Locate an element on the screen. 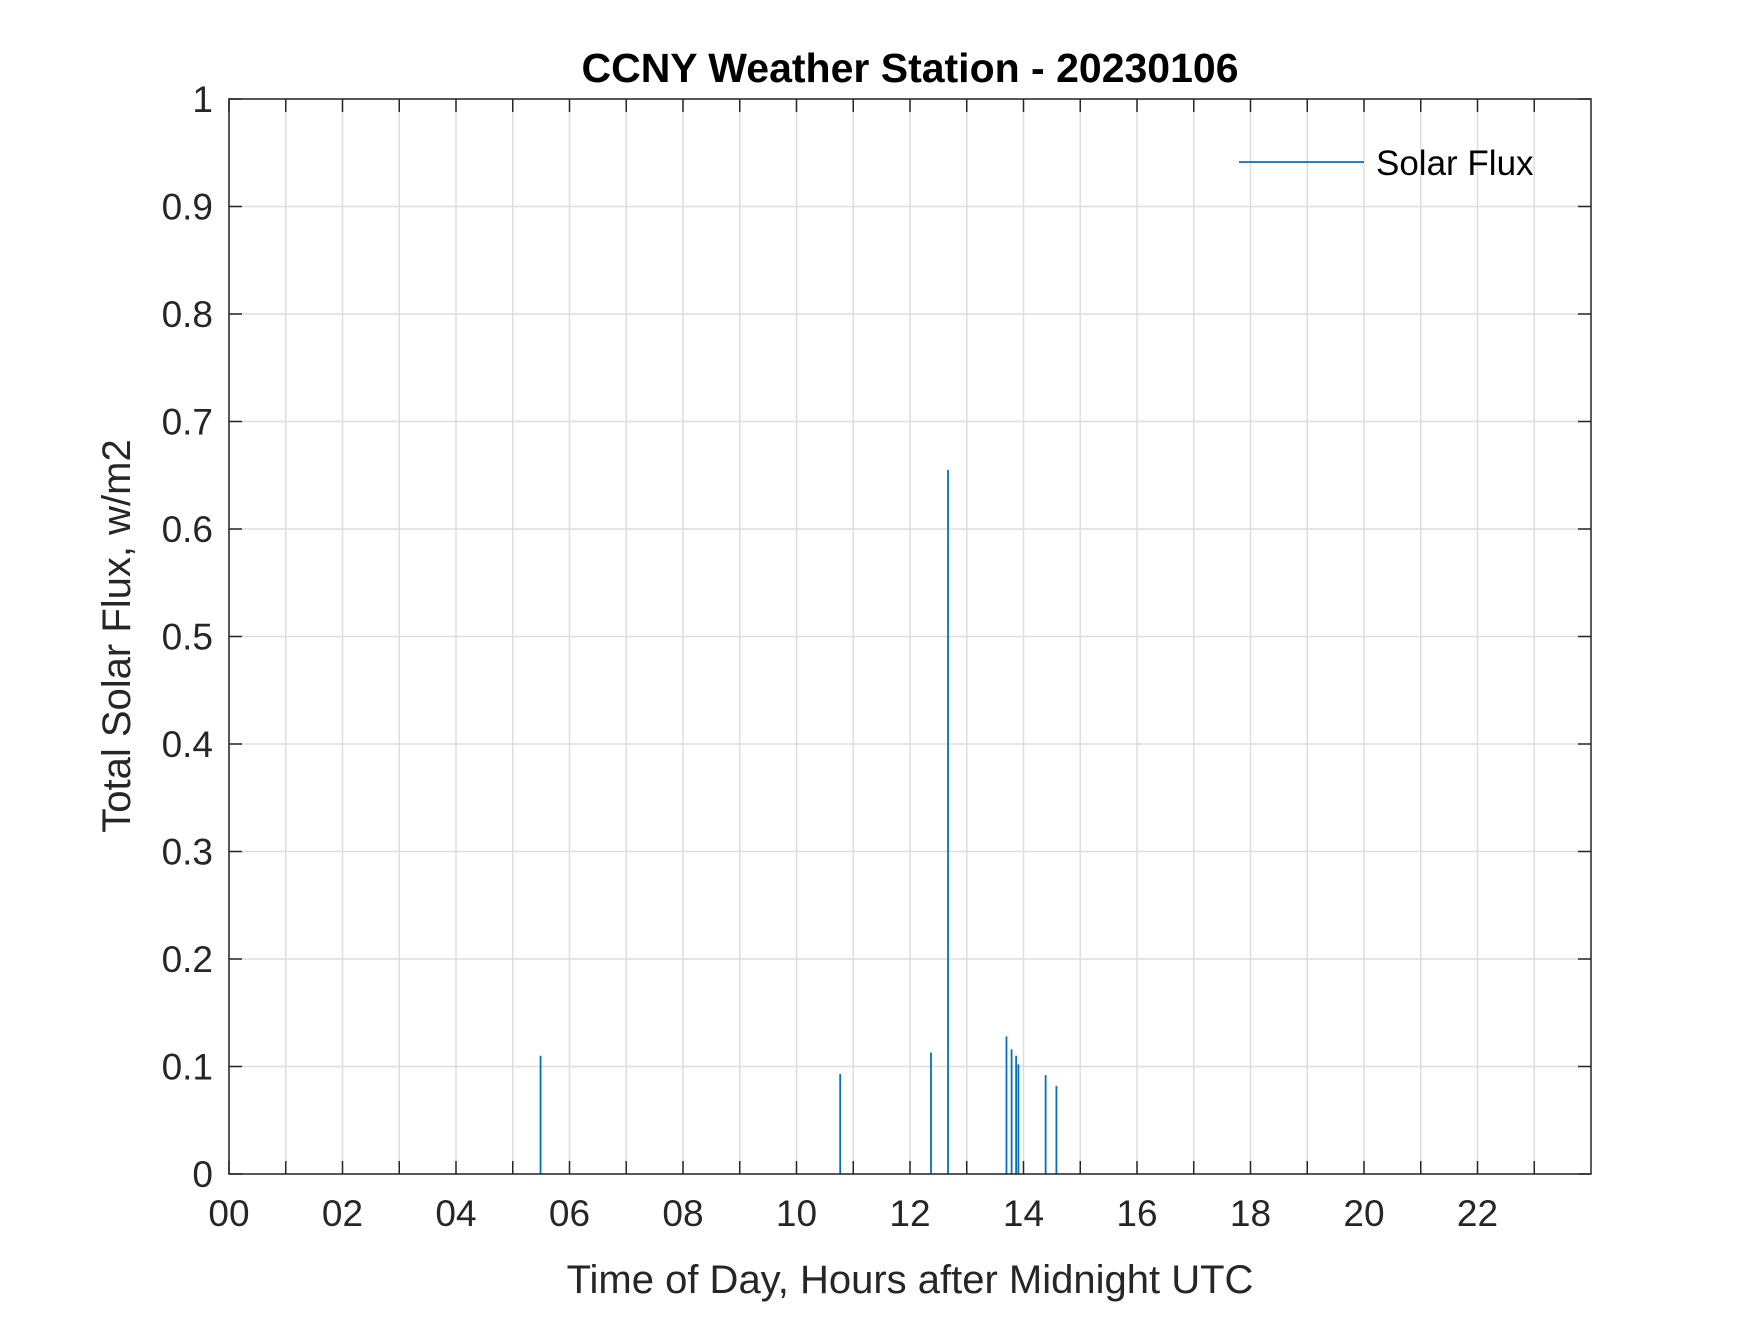  y-tick-label: 0.8 is located at coordinates (187, 314).